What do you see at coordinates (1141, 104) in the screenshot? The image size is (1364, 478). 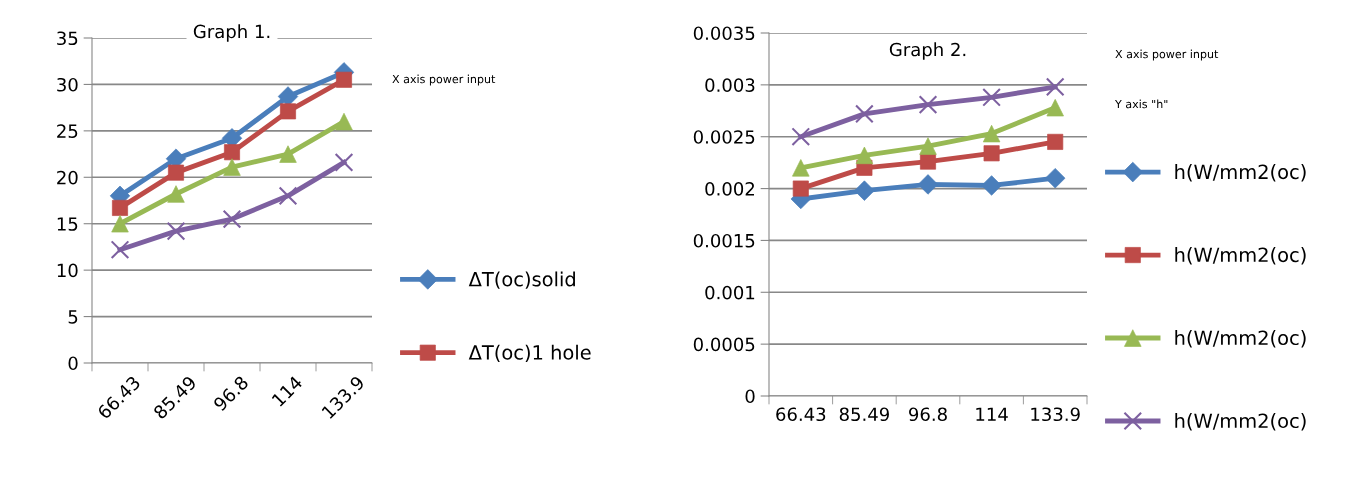 I see `text: Y axis "h"` at bounding box center [1141, 104].